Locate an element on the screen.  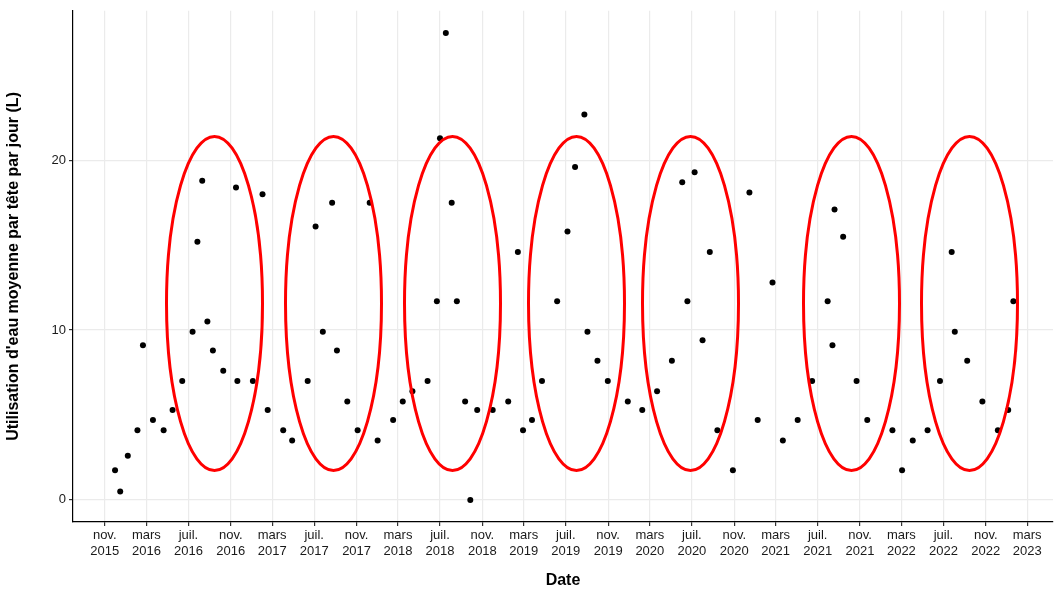
x-tick-label: nov. 2020 is located at coordinates (734, 542).